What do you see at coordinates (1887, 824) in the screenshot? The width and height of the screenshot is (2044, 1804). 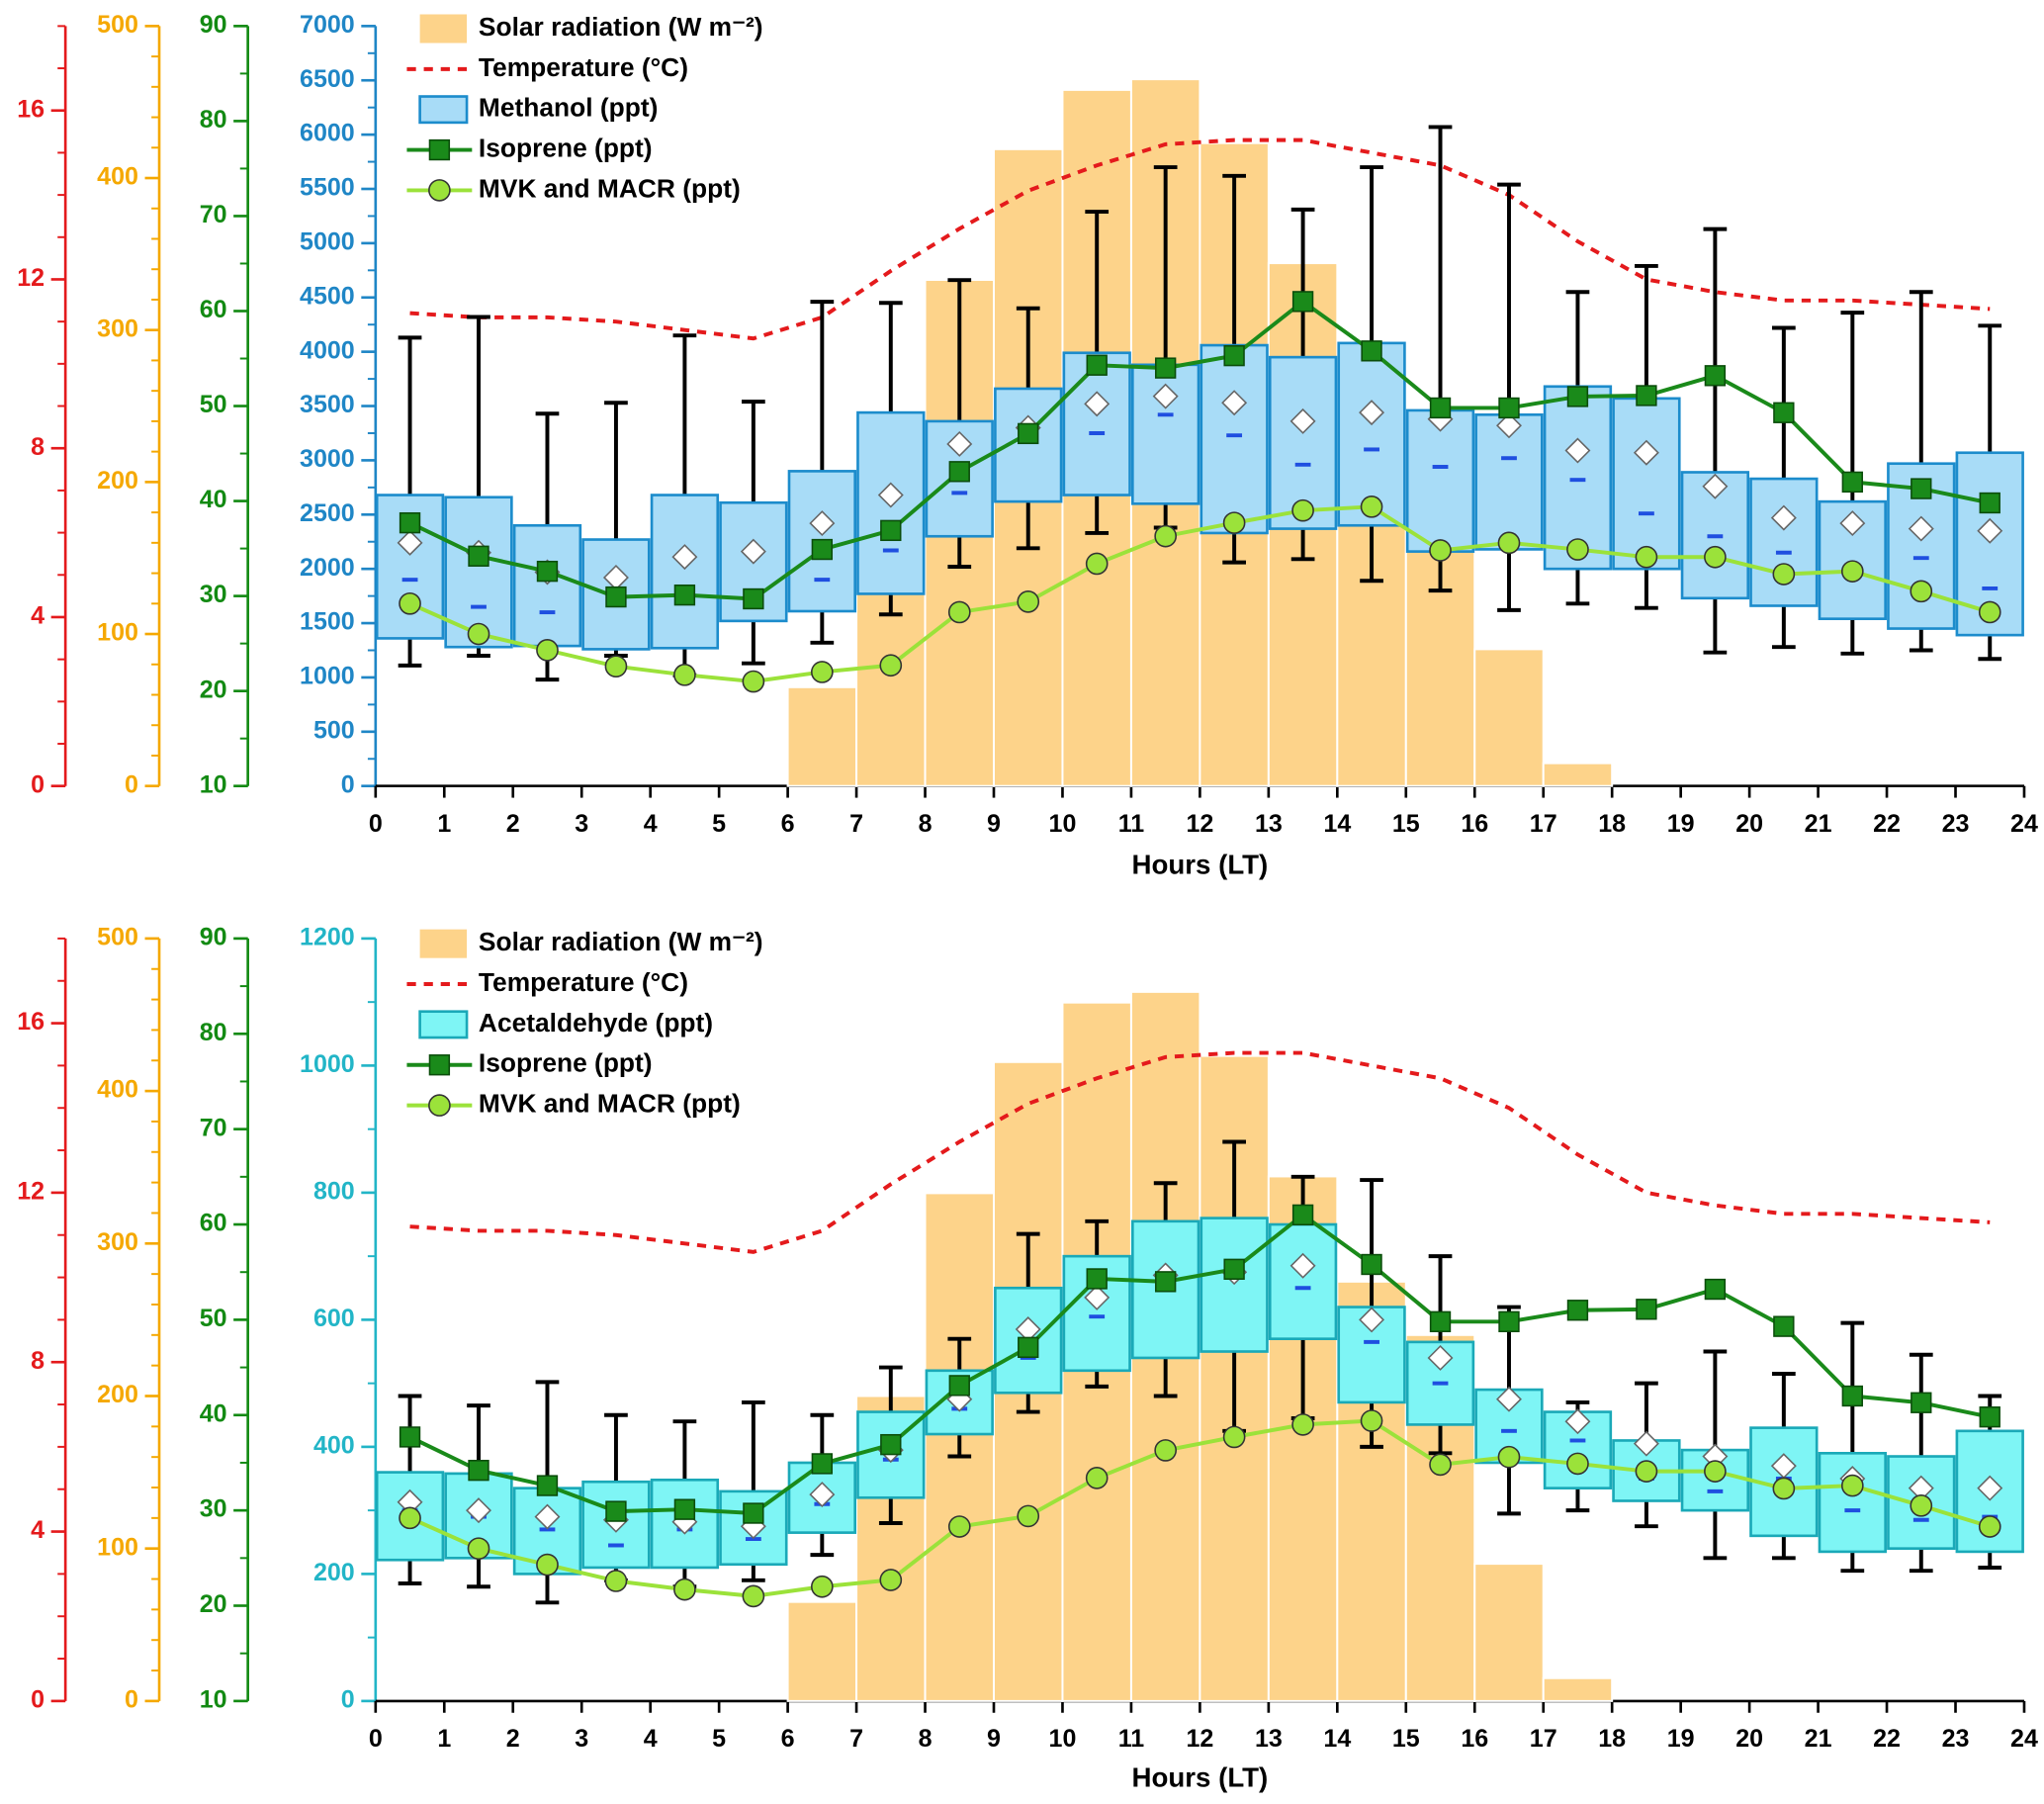 I see `x-tick-label: 22` at bounding box center [1887, 824].